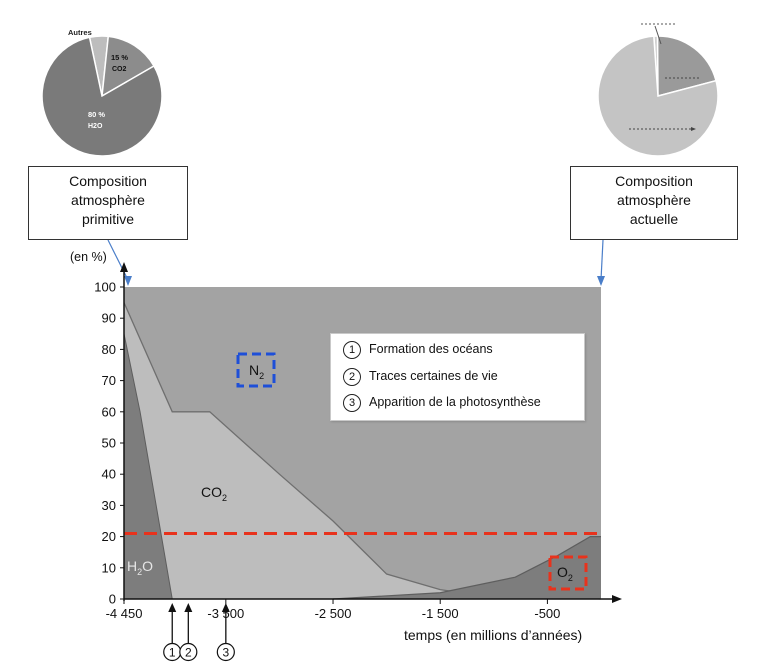 The width and height of the screenshot is (772, 670). What do you see at coordinates (493, 635) in the screenshot?
I see `x-axis-label: temps (en millions d’années)` at bounding box center [493, 635].